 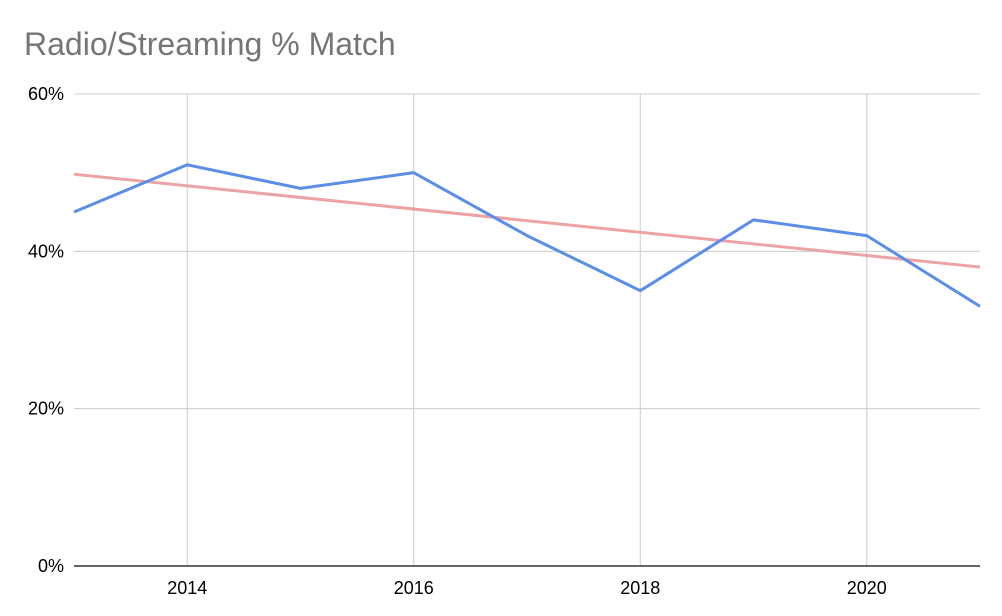 What do you see at coordinates (46, 409) in the screenshot?
I see `y-tick-label: 20%` at bounding box center [46, 409].